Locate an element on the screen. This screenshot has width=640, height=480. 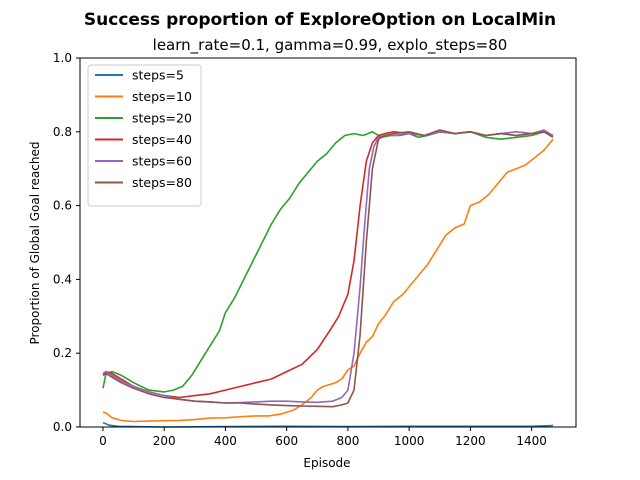
x-tick-label-1: 200 is located at coordinates (164, 441).